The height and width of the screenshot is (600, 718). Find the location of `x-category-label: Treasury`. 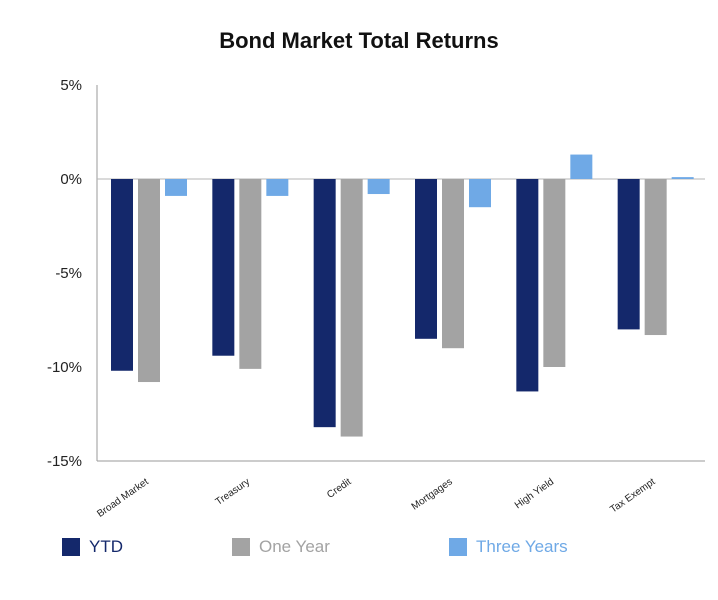

x-category-label: Treasury is located at coordinates (233, 491).